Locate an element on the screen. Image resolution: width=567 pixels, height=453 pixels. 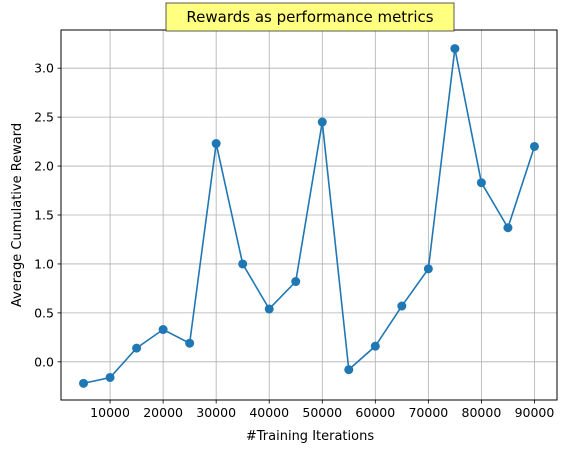
y-tick-label: 1.5 is located at coordinates (44, 215).